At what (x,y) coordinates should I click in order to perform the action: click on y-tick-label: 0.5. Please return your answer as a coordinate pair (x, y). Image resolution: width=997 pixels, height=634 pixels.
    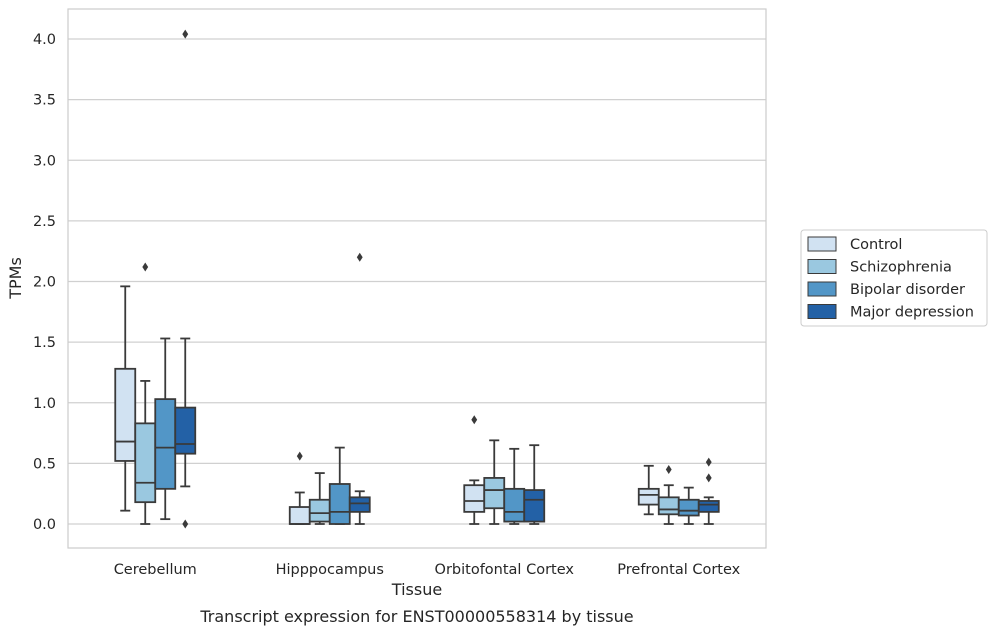
    Looking at the image, I should click on (44, 464).